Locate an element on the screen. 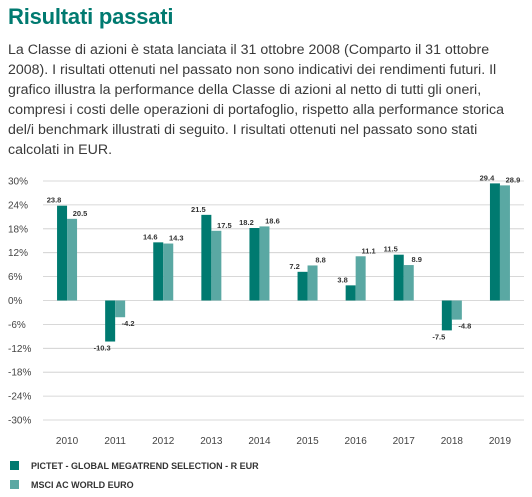 Image resolution: width=532 pixels, height=497 pixels. x-tick-label: 2012 is located at coordinates (163, 441).